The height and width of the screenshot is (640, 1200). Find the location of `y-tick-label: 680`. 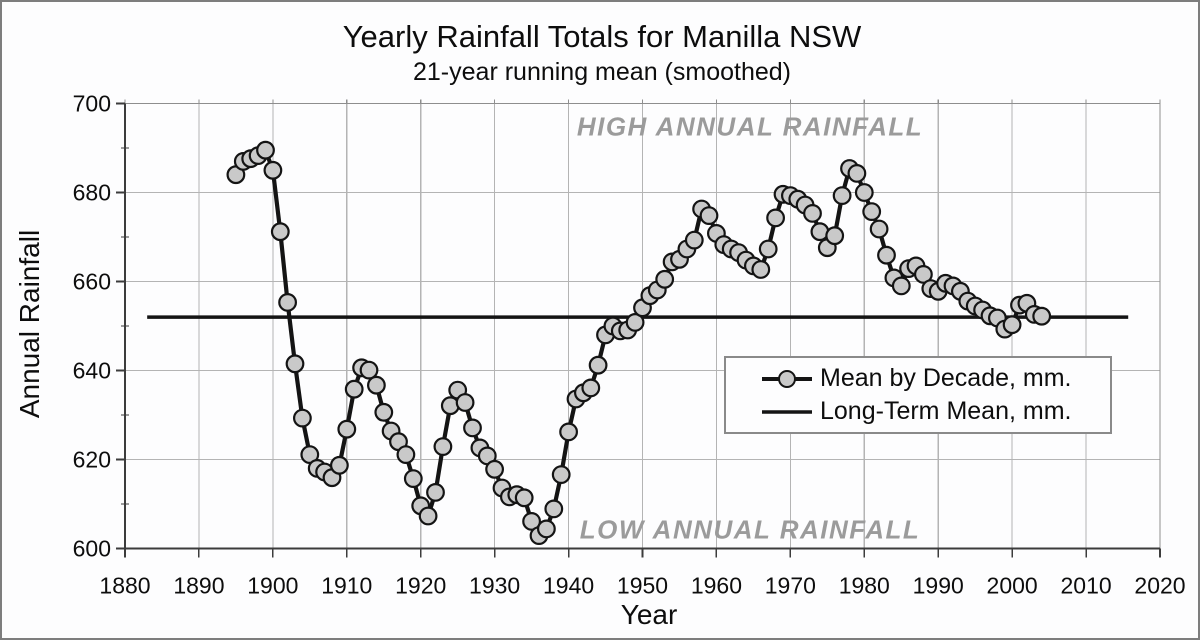

y-tick-label: 680 is located at coordinates (92, 193).